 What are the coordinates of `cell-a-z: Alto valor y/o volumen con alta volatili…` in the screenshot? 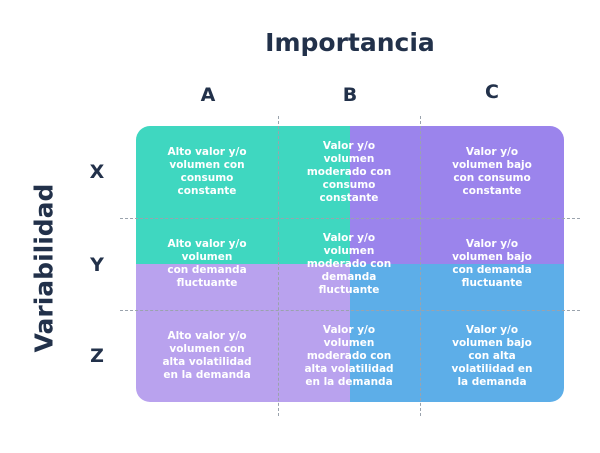 It's located at (207, 355).